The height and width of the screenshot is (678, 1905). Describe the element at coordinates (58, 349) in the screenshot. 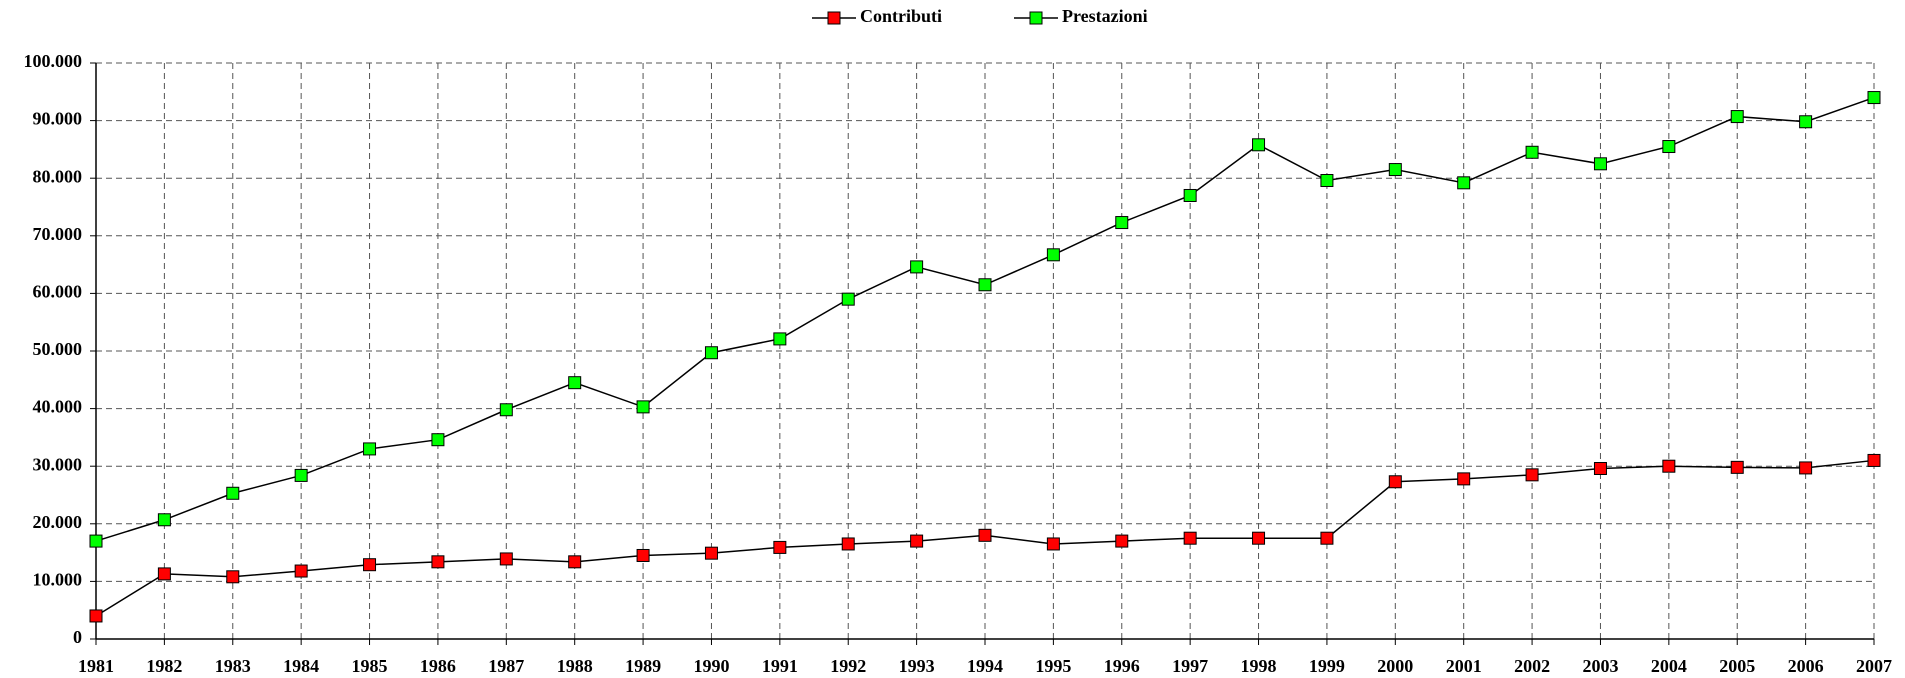

I see `y-tick-label: 50.000` at that location.